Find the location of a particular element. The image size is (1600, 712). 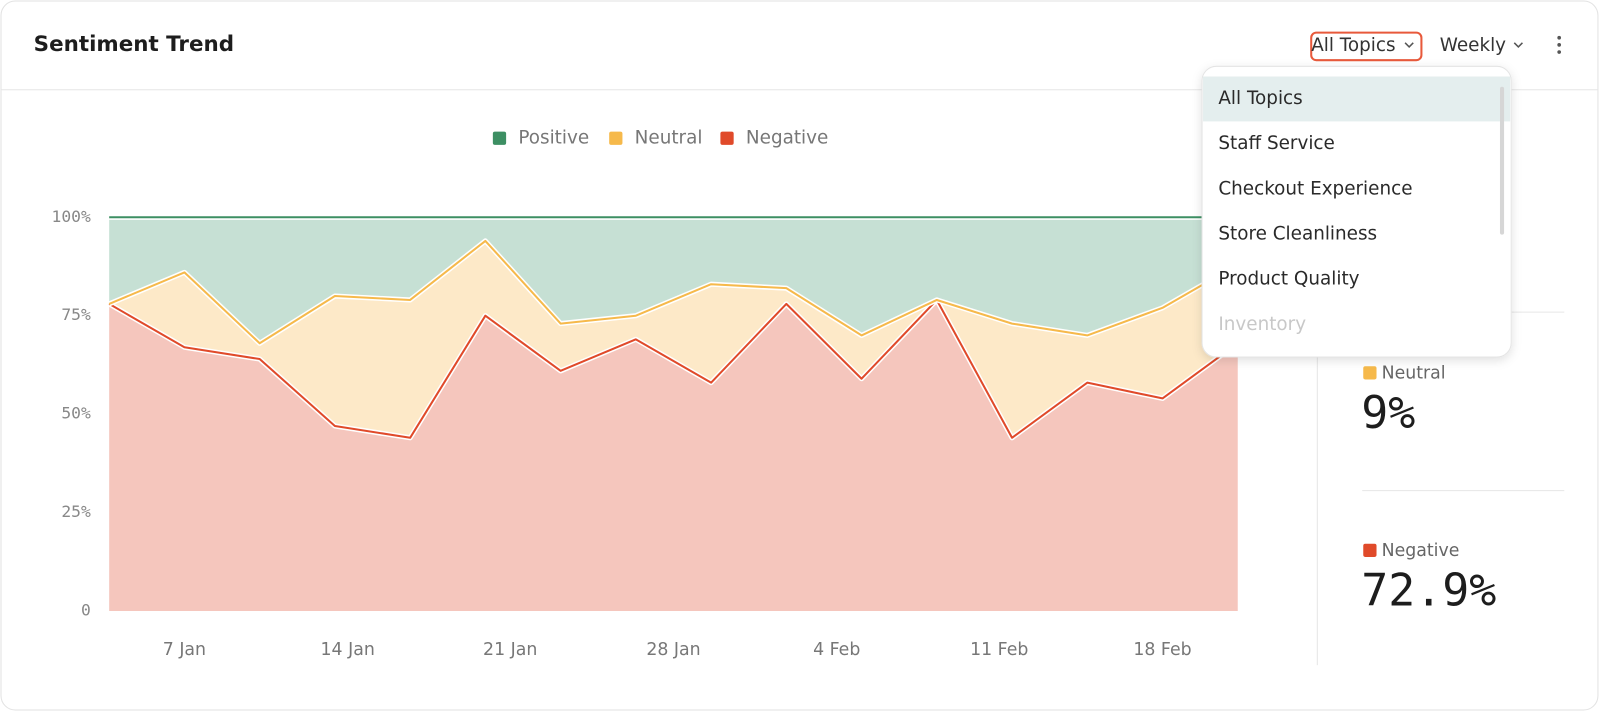

y-tick-label: 25% is located at coordinates (76, 511).